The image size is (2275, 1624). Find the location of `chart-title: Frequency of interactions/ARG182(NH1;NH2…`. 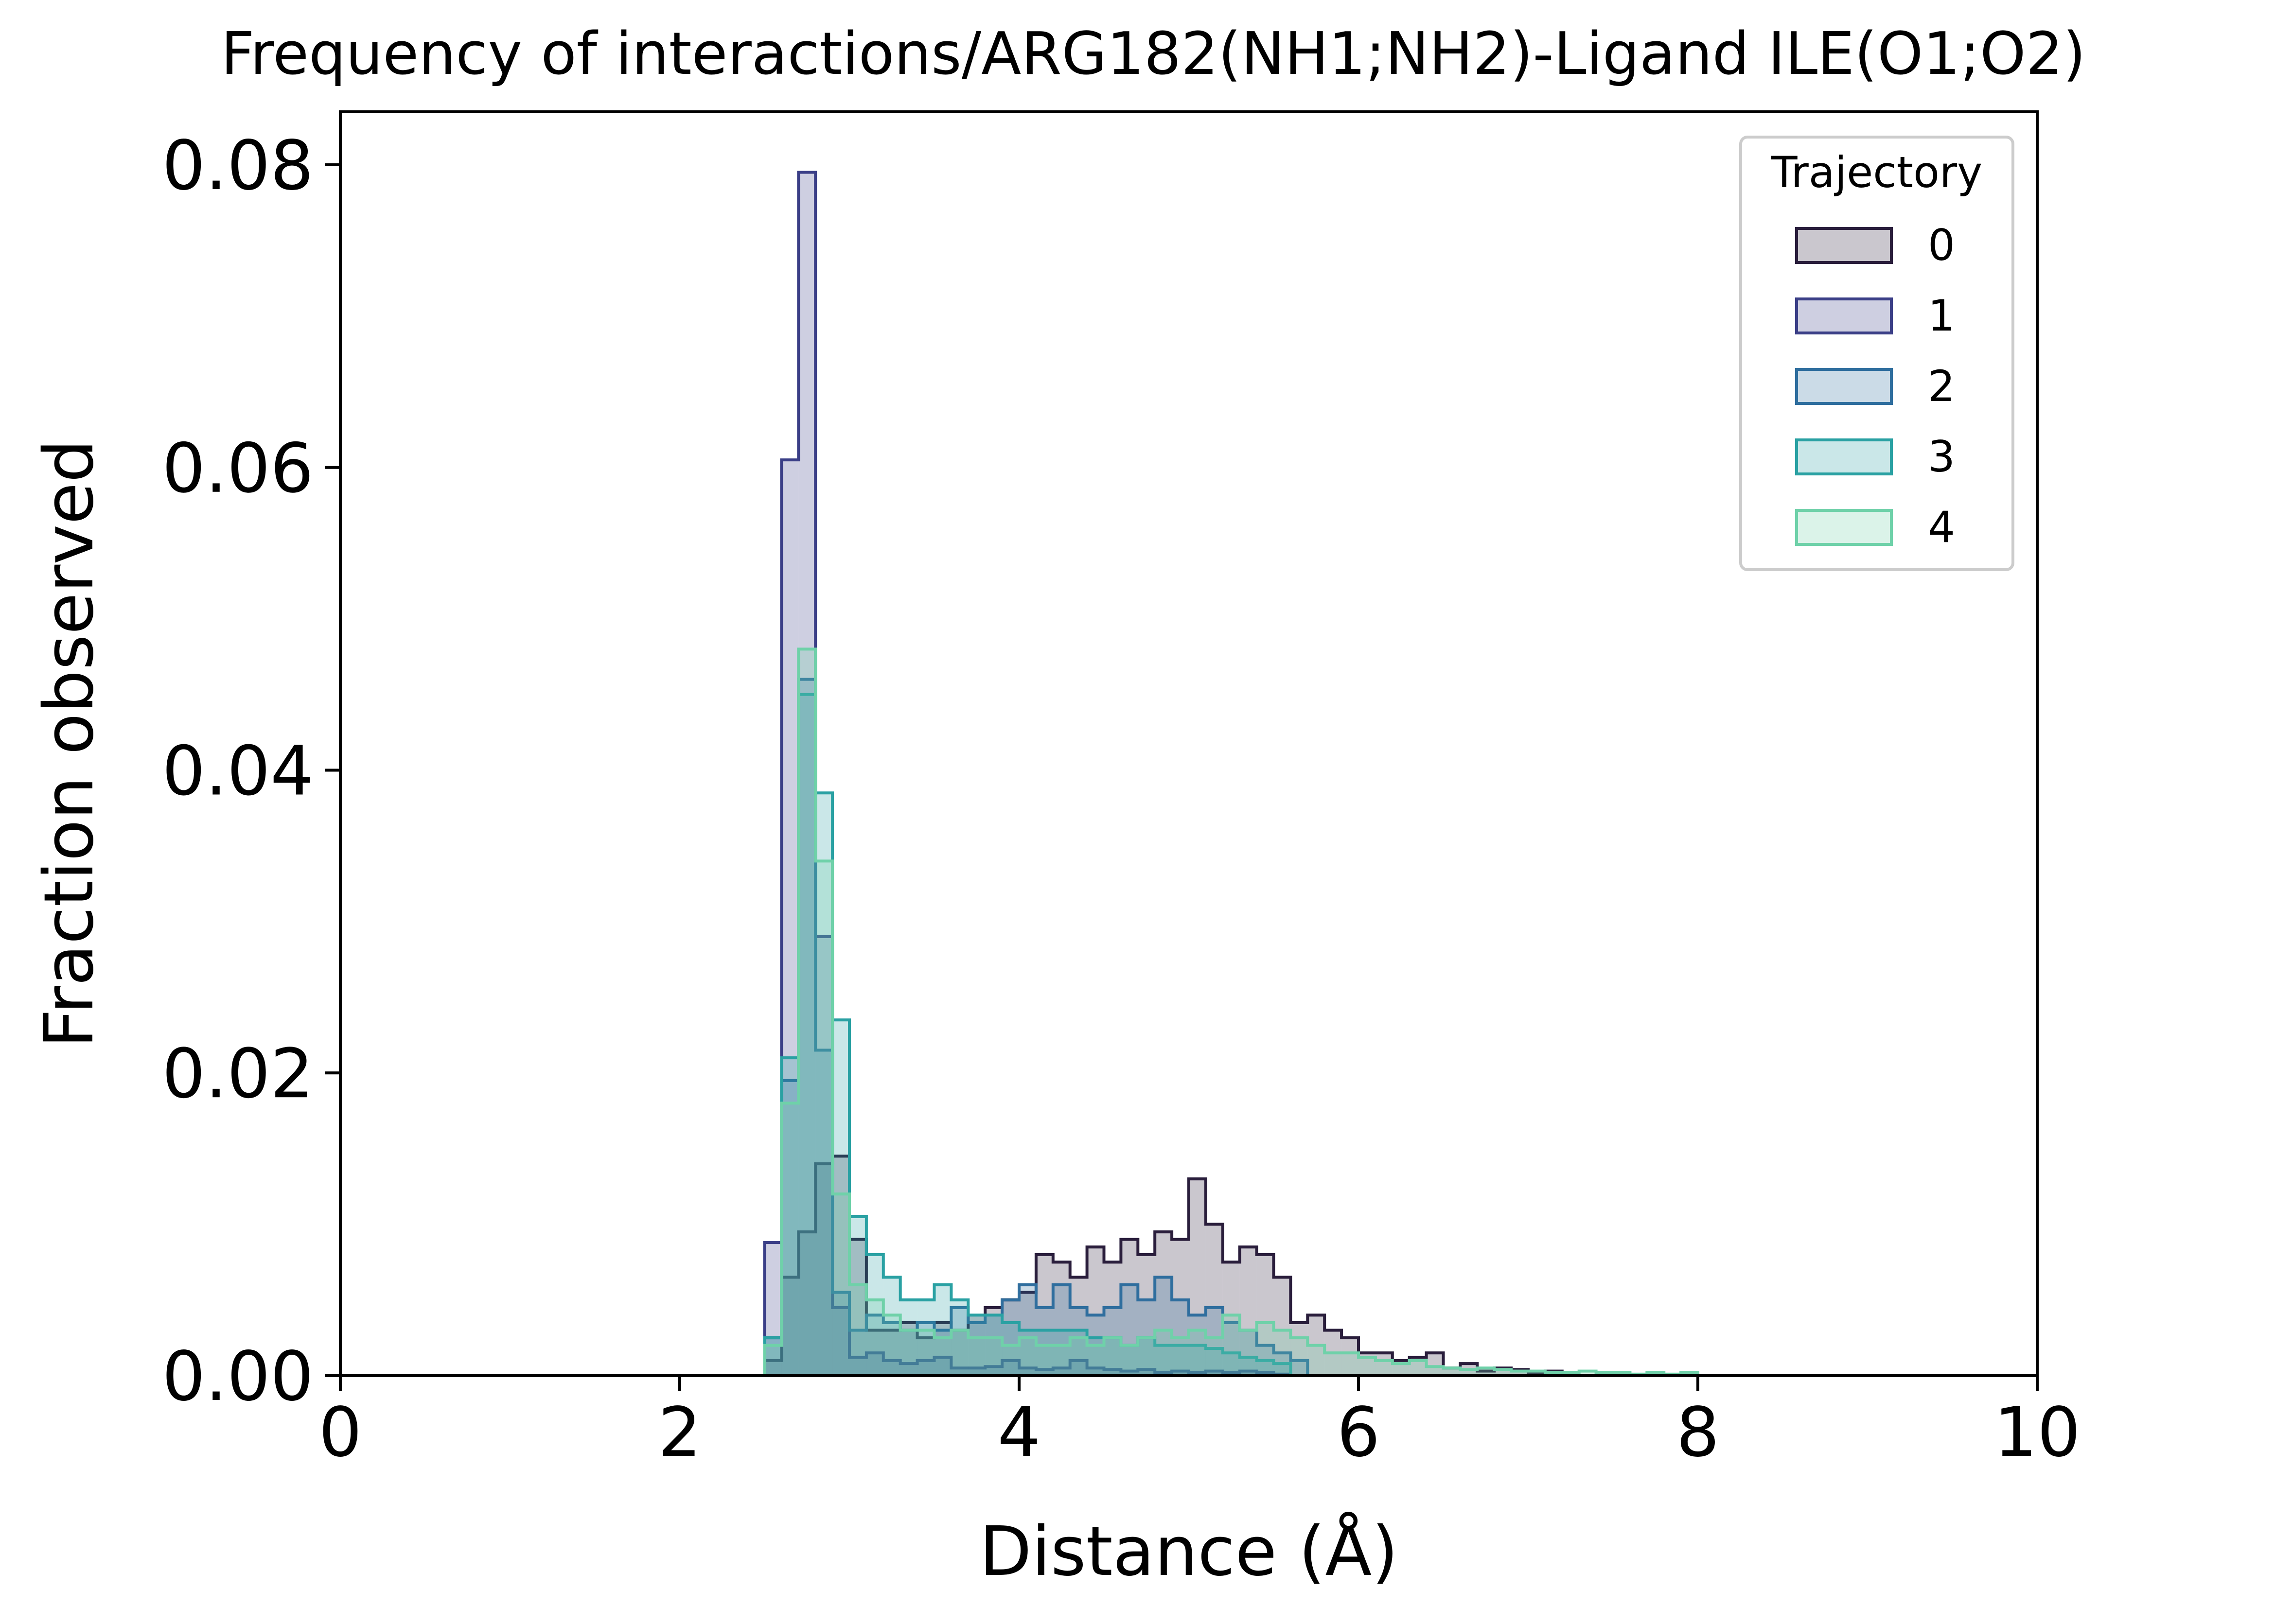

chart-title: Frequency of interactions/ARG182(NH1;NH2… is located at coordinates (1153, 54).